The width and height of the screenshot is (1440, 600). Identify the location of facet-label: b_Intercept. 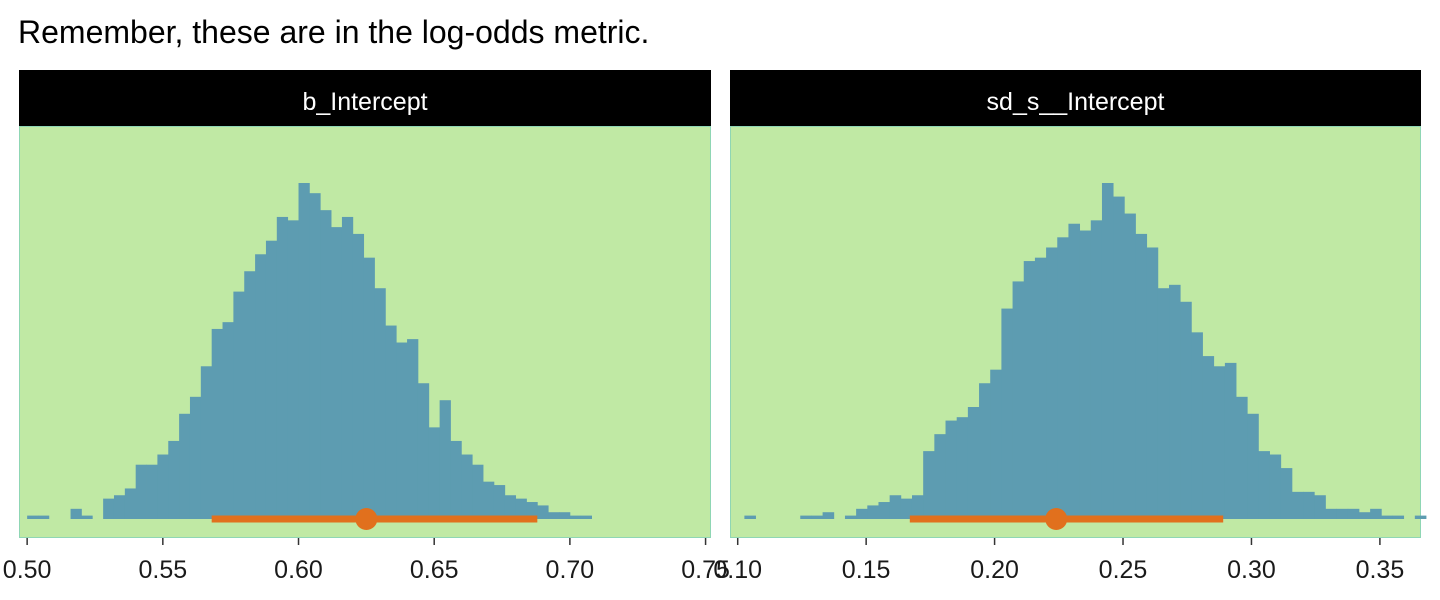
(364, 102).